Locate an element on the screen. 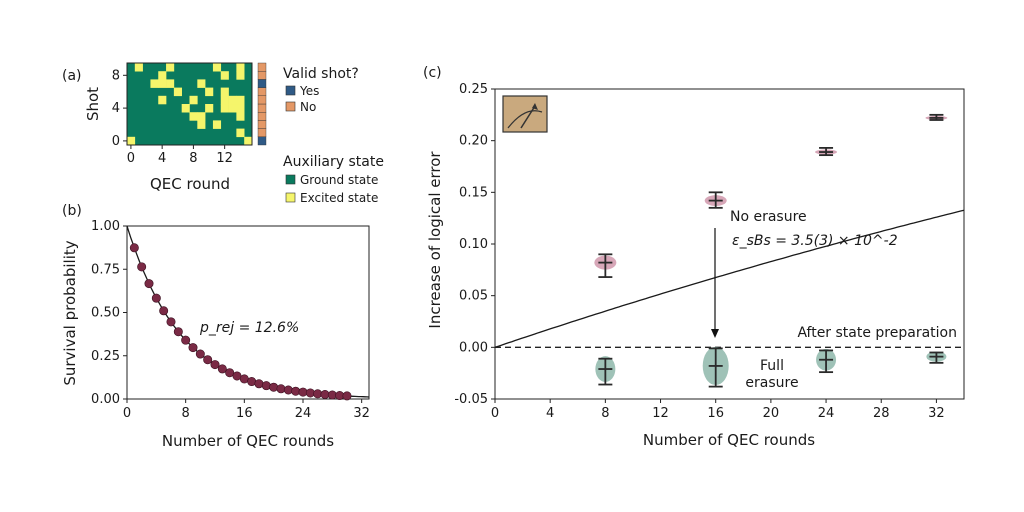  logical-error-x-tick-label: 12 is located at coordinates (660, 413).